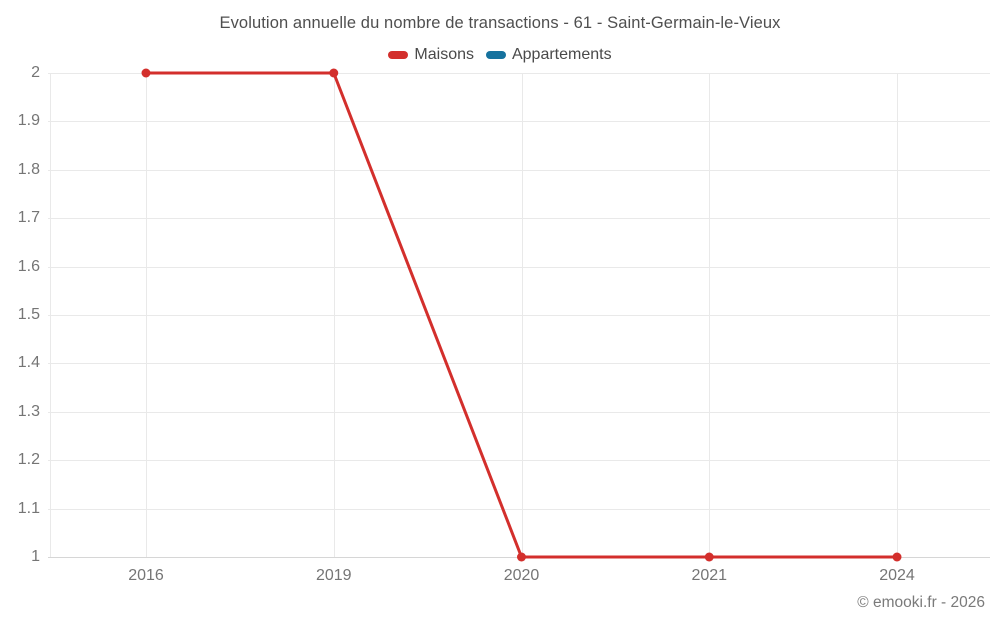  I want to click on x-axis-tick-label: 2016, so click(146, 575).